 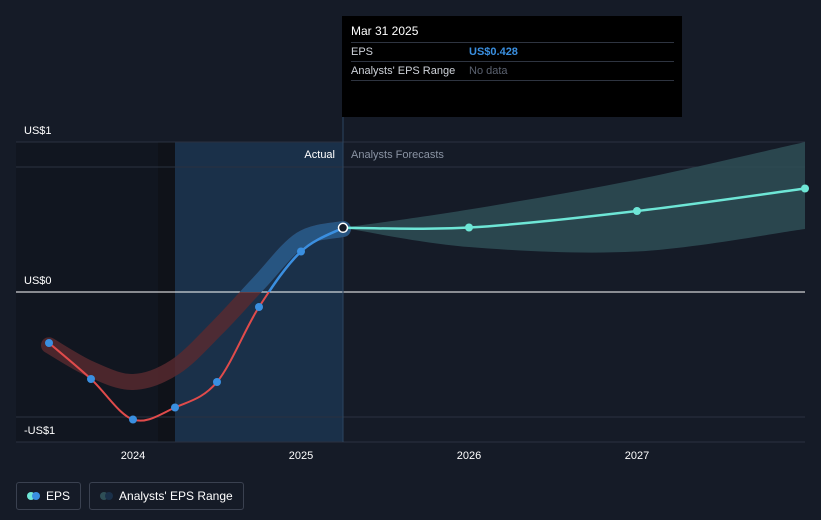 I want to click on x-tick-label: 2024, so click(x=133, y=456).